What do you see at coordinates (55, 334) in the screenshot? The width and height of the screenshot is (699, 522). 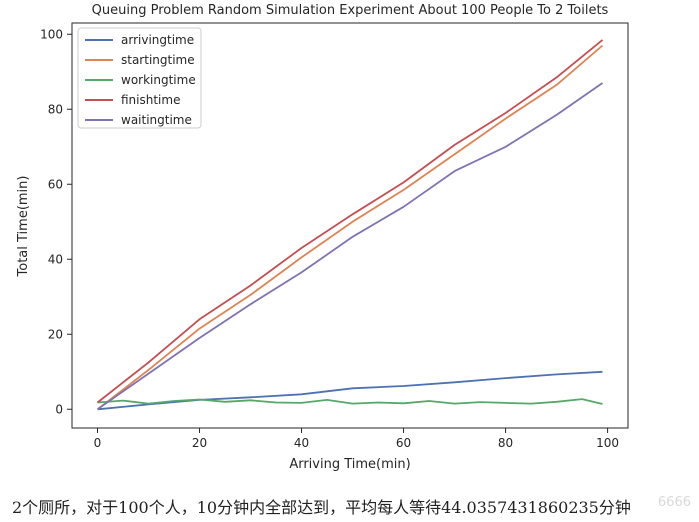 I see `y-tick-label: 20` at bounding box center [55, 334].